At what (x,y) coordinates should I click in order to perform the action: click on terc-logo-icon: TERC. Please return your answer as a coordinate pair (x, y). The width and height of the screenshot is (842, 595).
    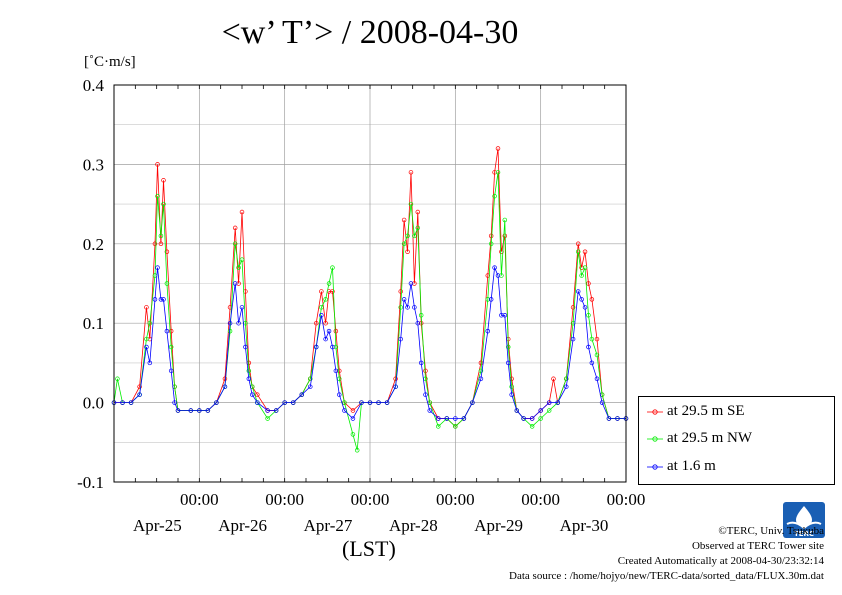
    Looking at the image, I should click on (804, 520).